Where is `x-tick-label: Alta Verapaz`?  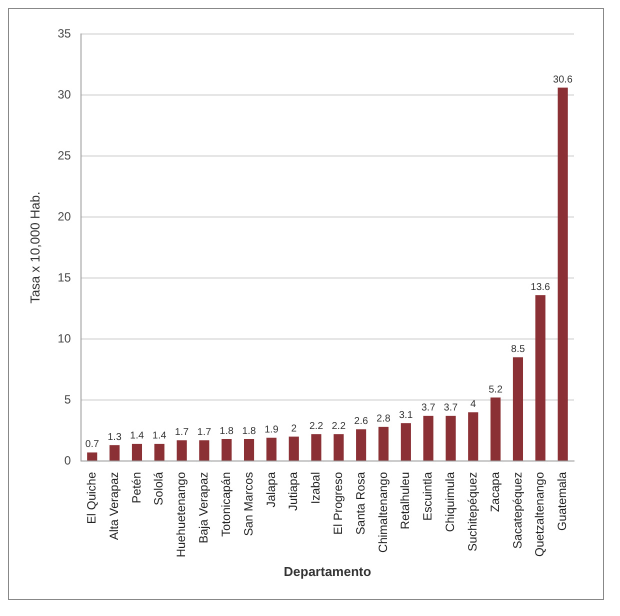 x-tick-label: Alta Verapaz is located at coordinates (113, 506).